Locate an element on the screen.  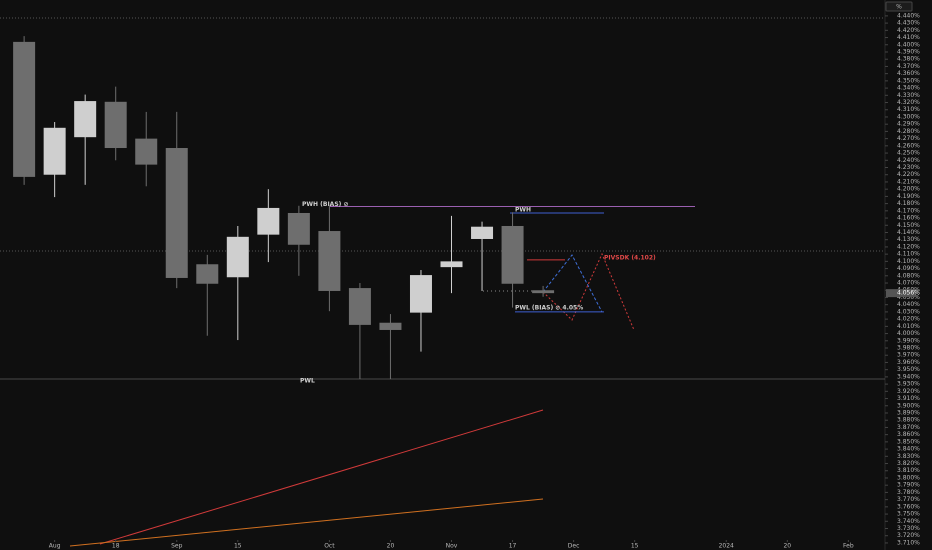
level-label: PWH (BIAS) ⊘ is located at coordinates (325, 204).